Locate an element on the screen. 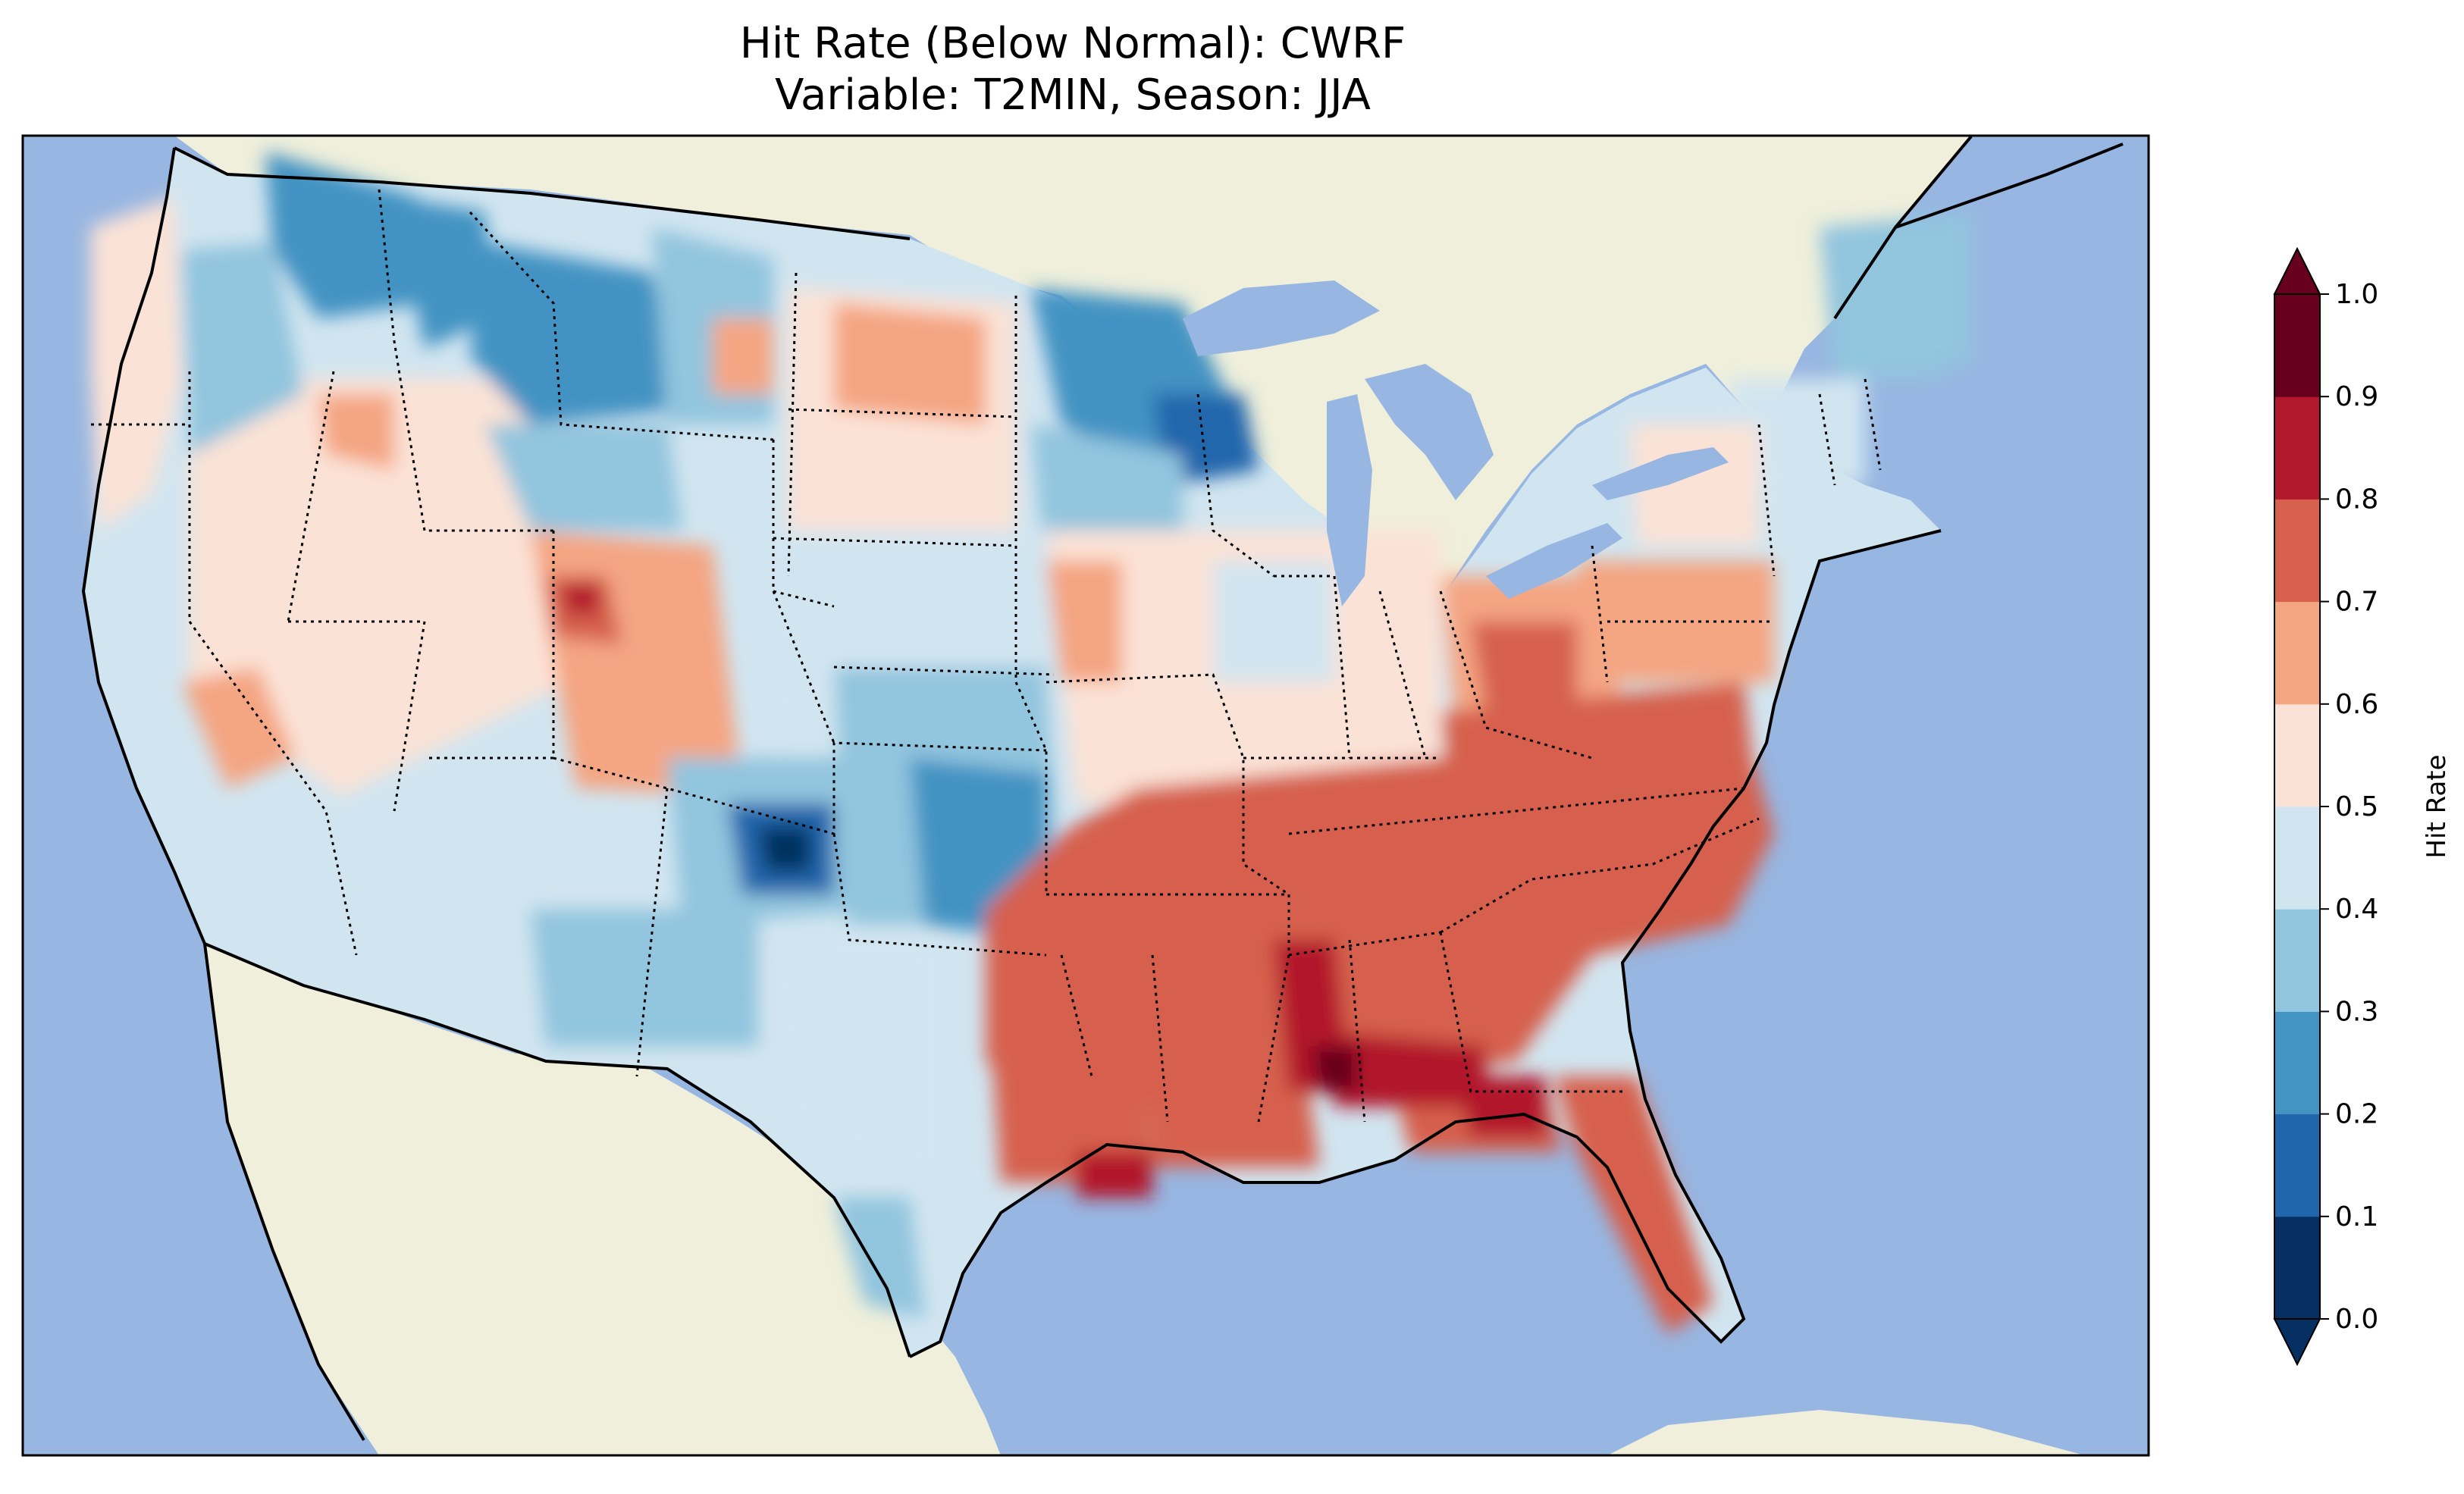 The height and width of the screenshot is (1494, 2464). caribbean-land is located at coordinates (1846, 1432).